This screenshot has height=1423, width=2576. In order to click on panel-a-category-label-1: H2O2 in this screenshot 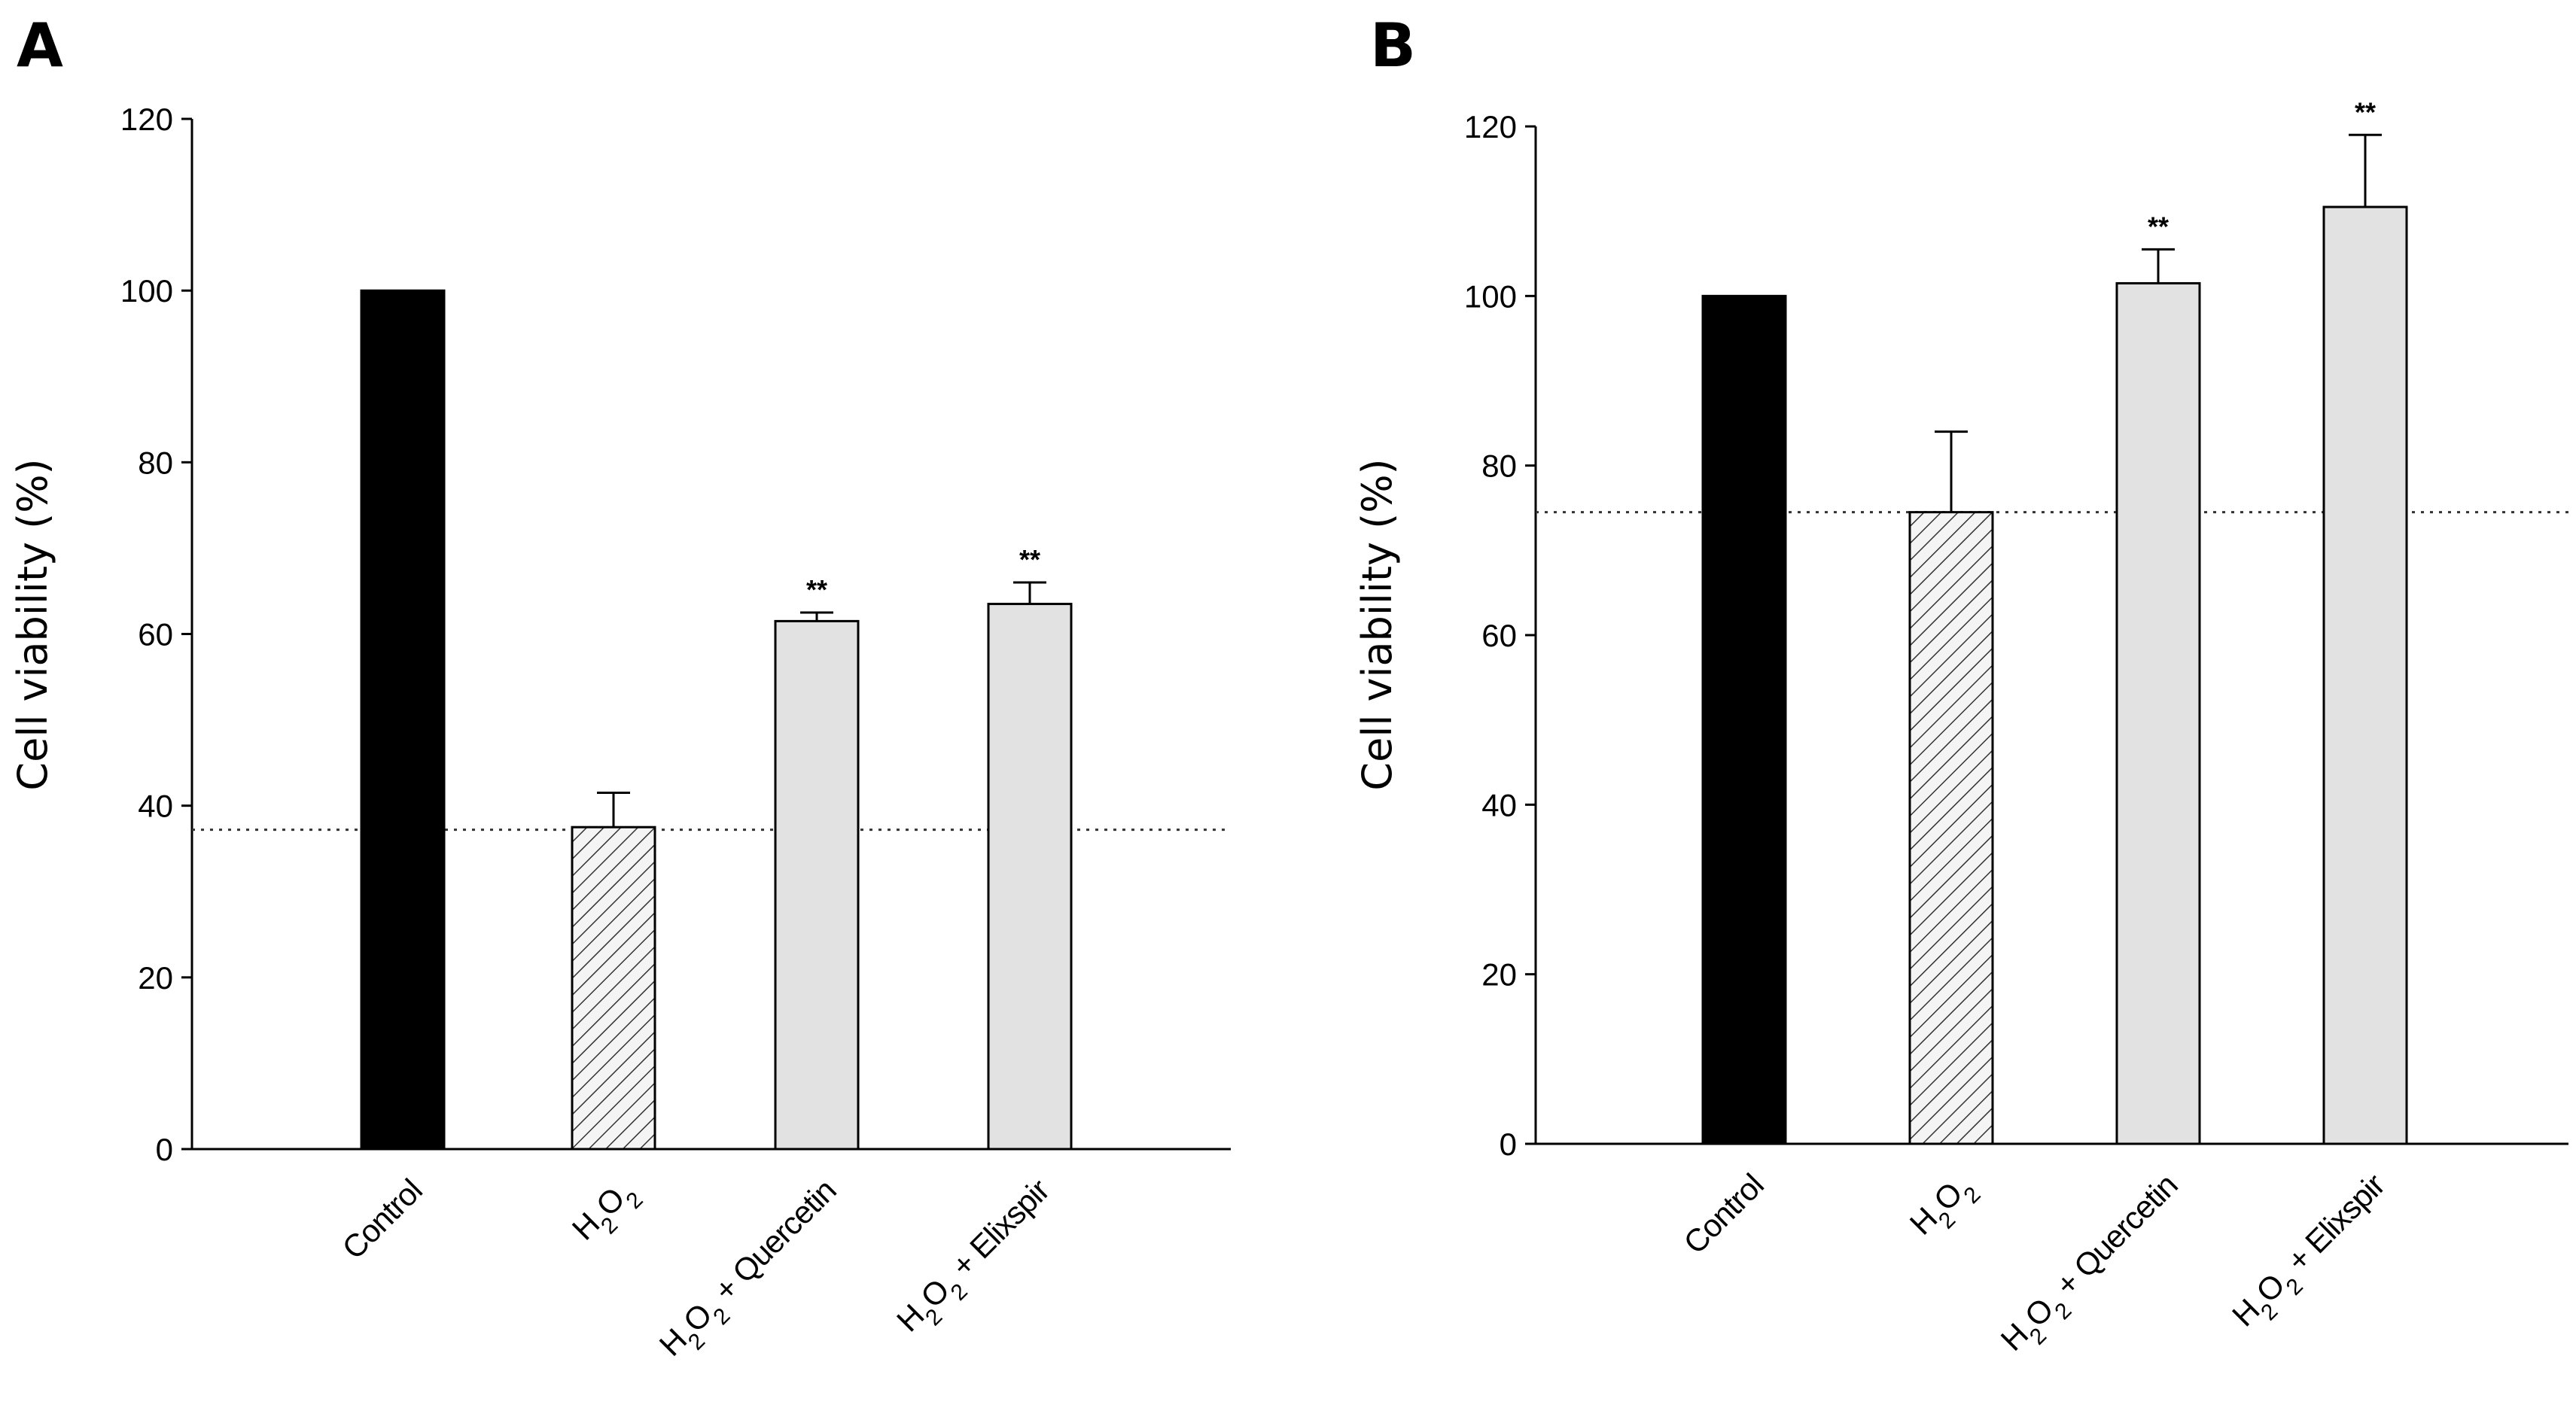, I will do `click(606, 1213)`.